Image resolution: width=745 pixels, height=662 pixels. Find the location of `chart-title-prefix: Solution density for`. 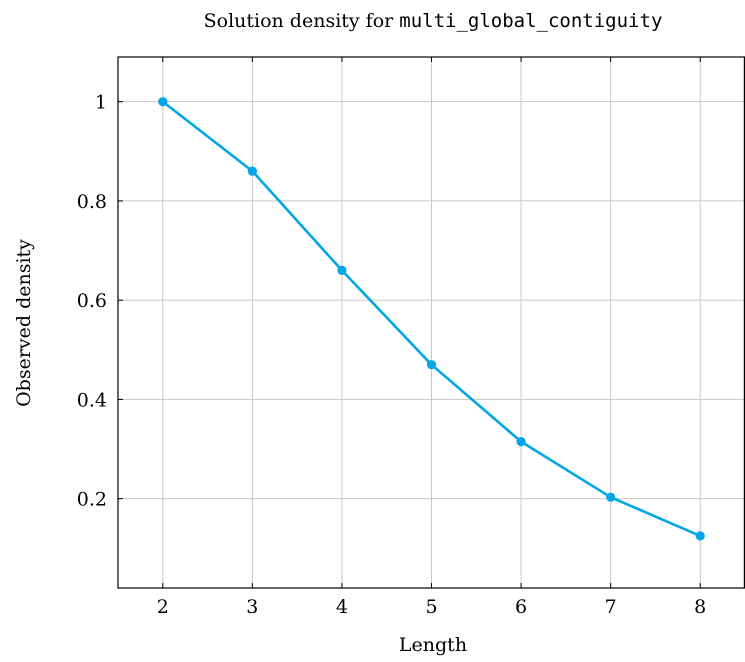

chart-title-prefix: Solution density for is located at coordinates (302, 21).